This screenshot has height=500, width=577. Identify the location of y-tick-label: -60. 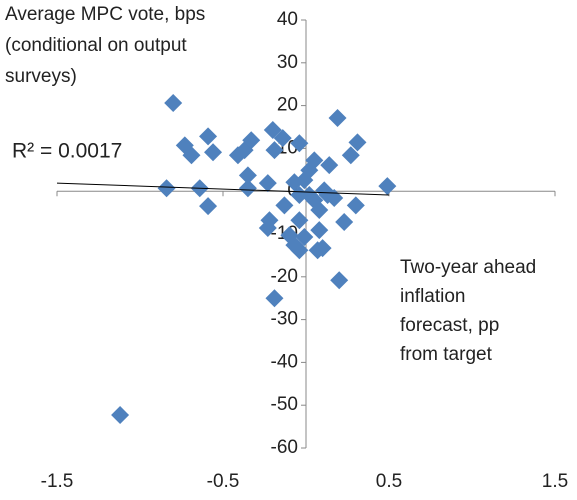
(284, 447).